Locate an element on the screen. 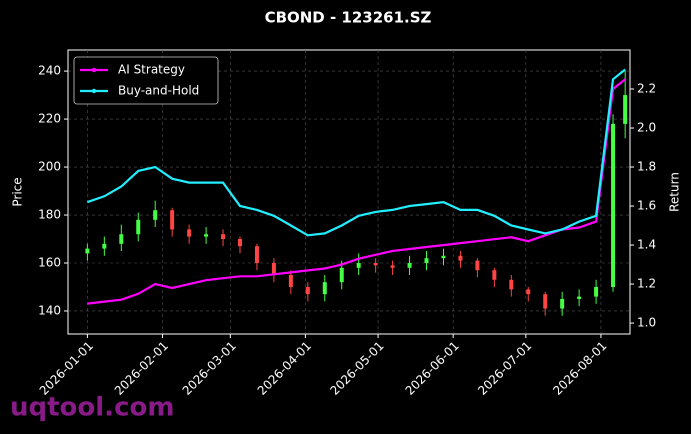 The image size is (691, 434). y2-tick-label: 2.2 is located at coordinates (646, 89).